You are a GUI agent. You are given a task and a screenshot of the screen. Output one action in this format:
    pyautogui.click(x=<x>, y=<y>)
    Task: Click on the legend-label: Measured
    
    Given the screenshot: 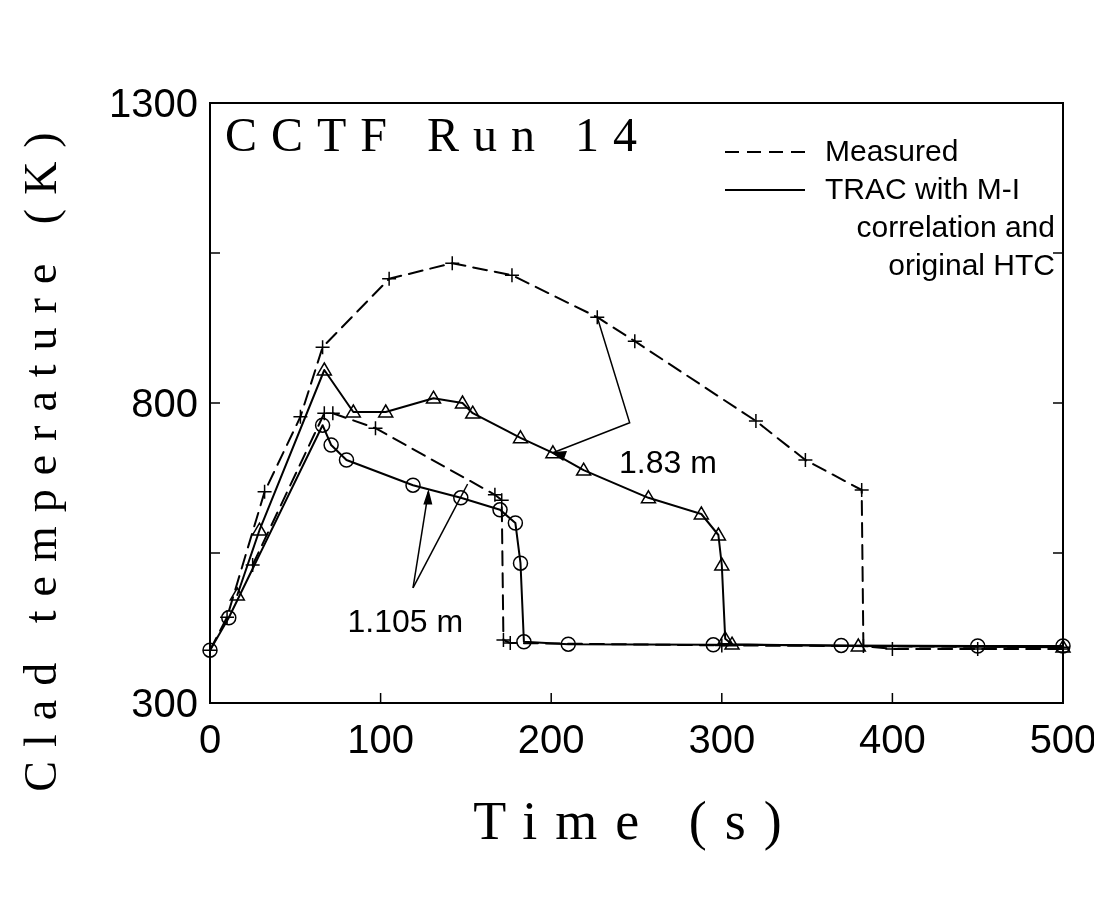 What is the action you would take?
    pyautogui.click(x=892, y=150)
    